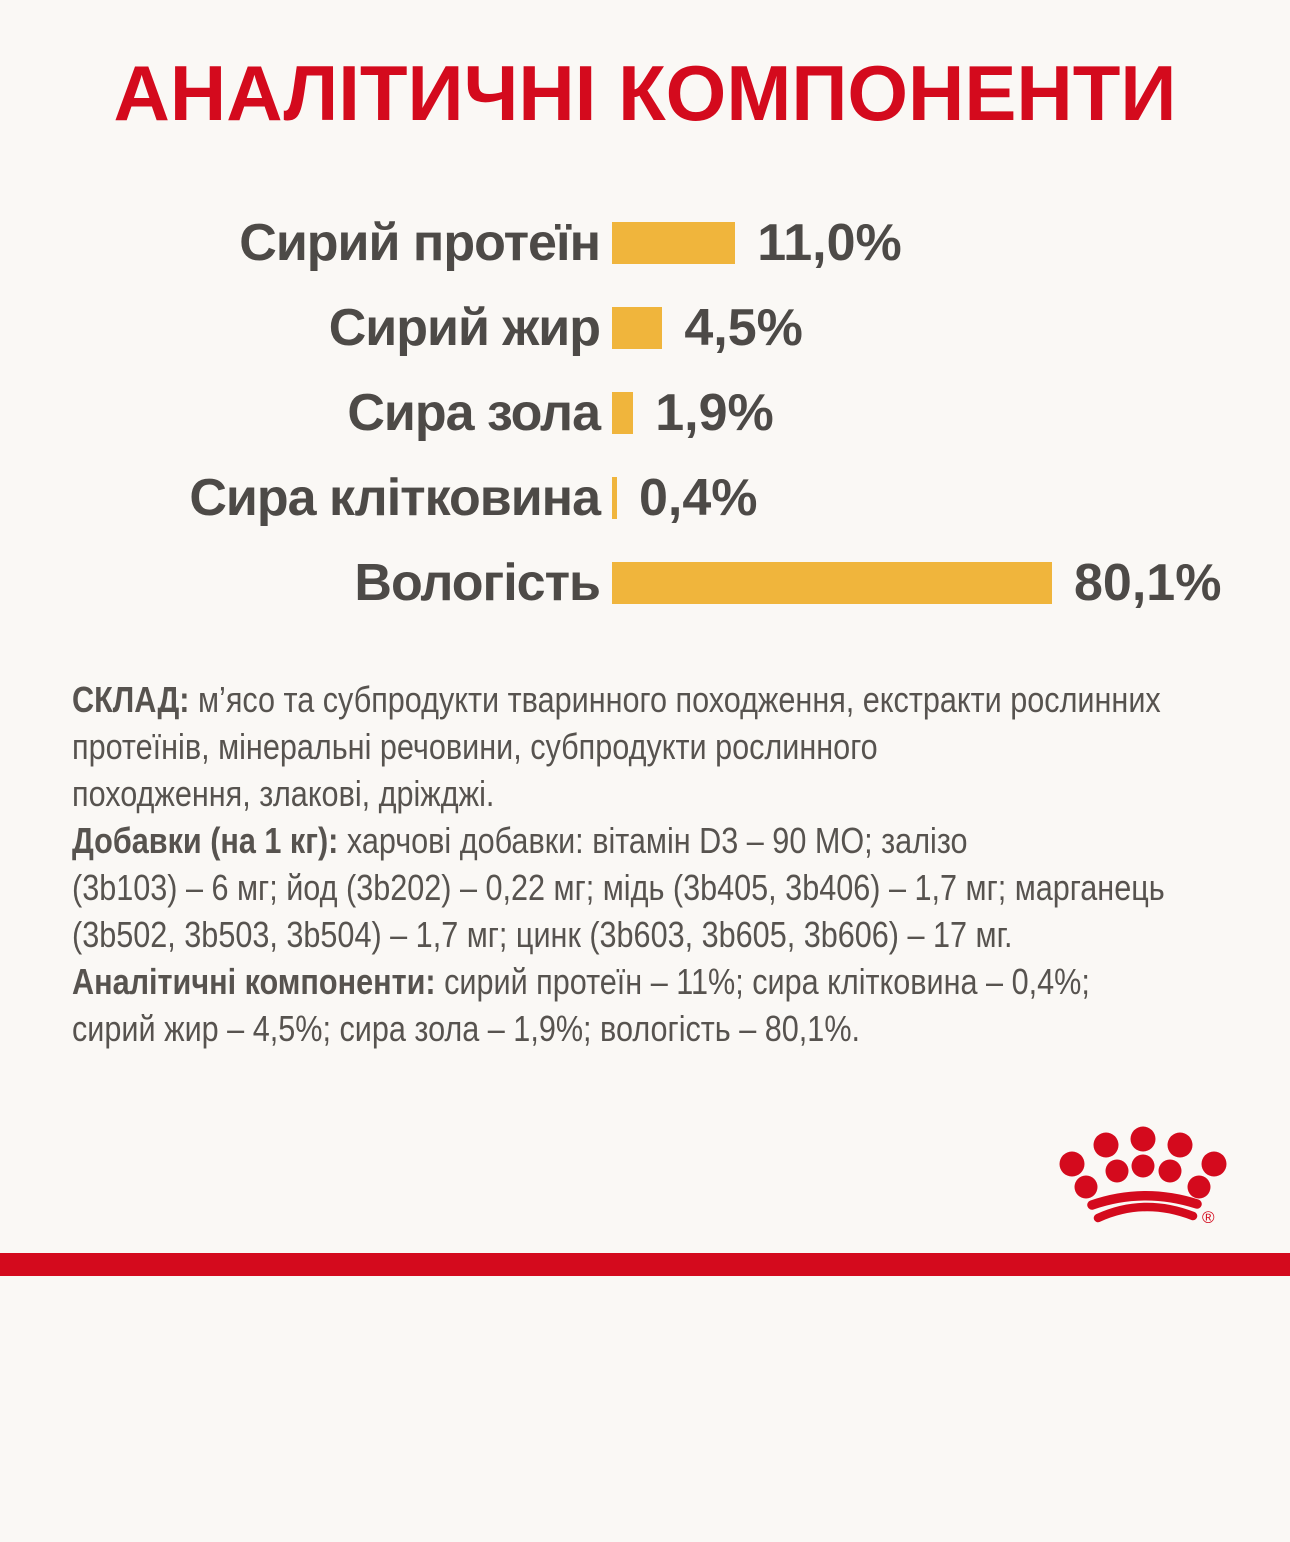 This screenshot has height=1542, width=1290. I want to click on ash-value: 1,9%, so click(714, 412).